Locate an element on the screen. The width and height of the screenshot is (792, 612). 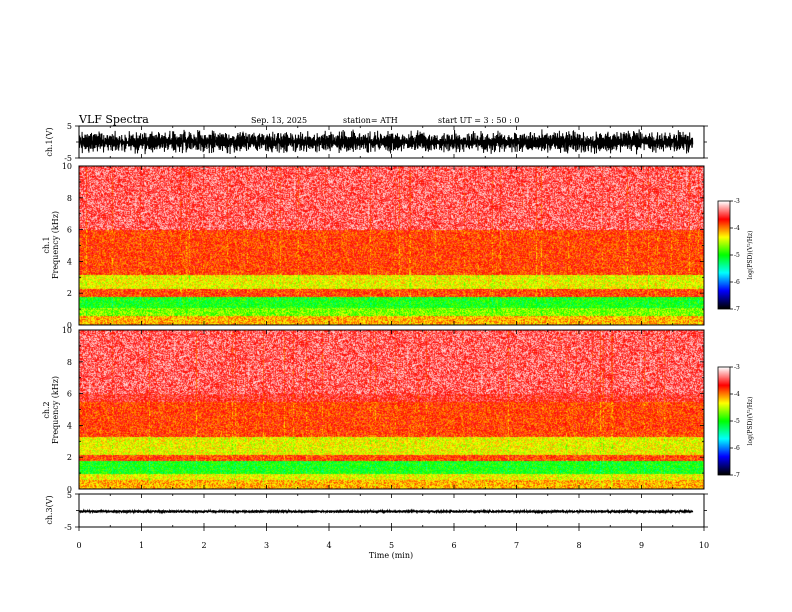
ch1-waveform-panel: 5 -5 ch.1(V) is located at coordinates (376, 142).